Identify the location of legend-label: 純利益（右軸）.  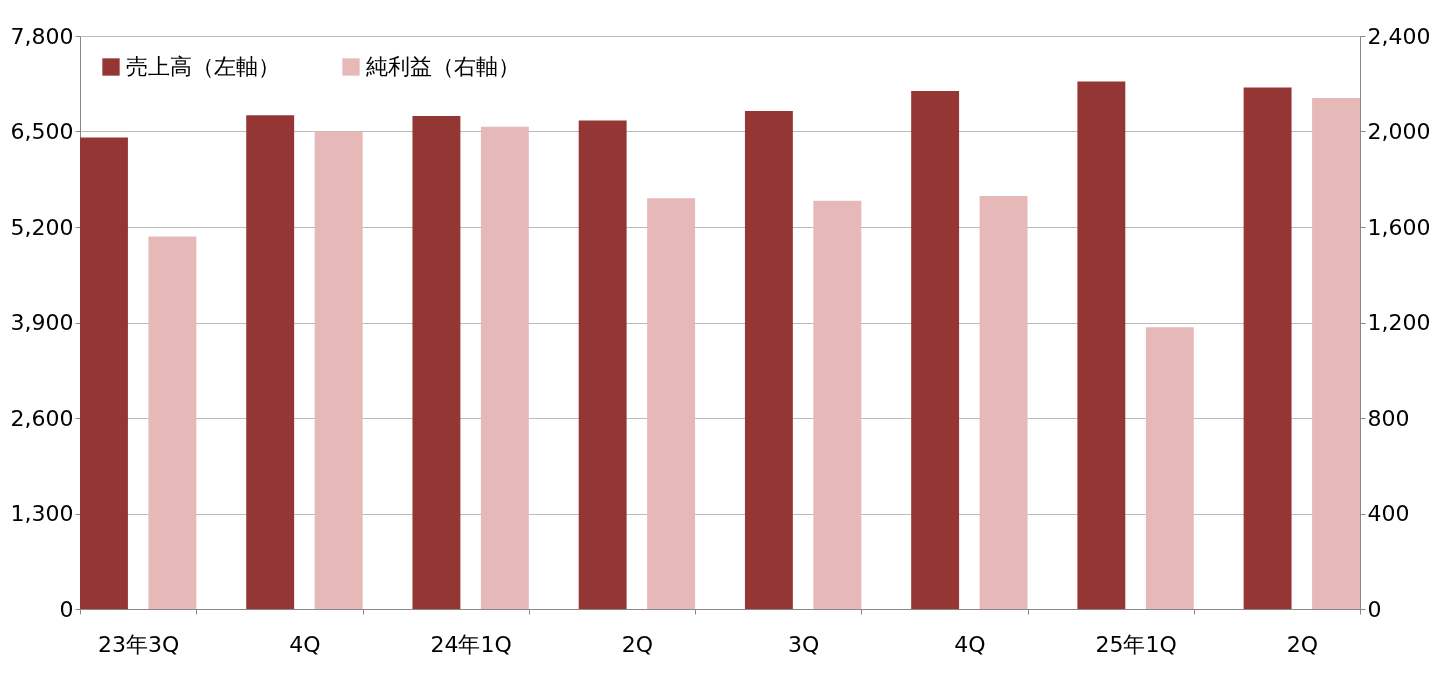
(443, 66).